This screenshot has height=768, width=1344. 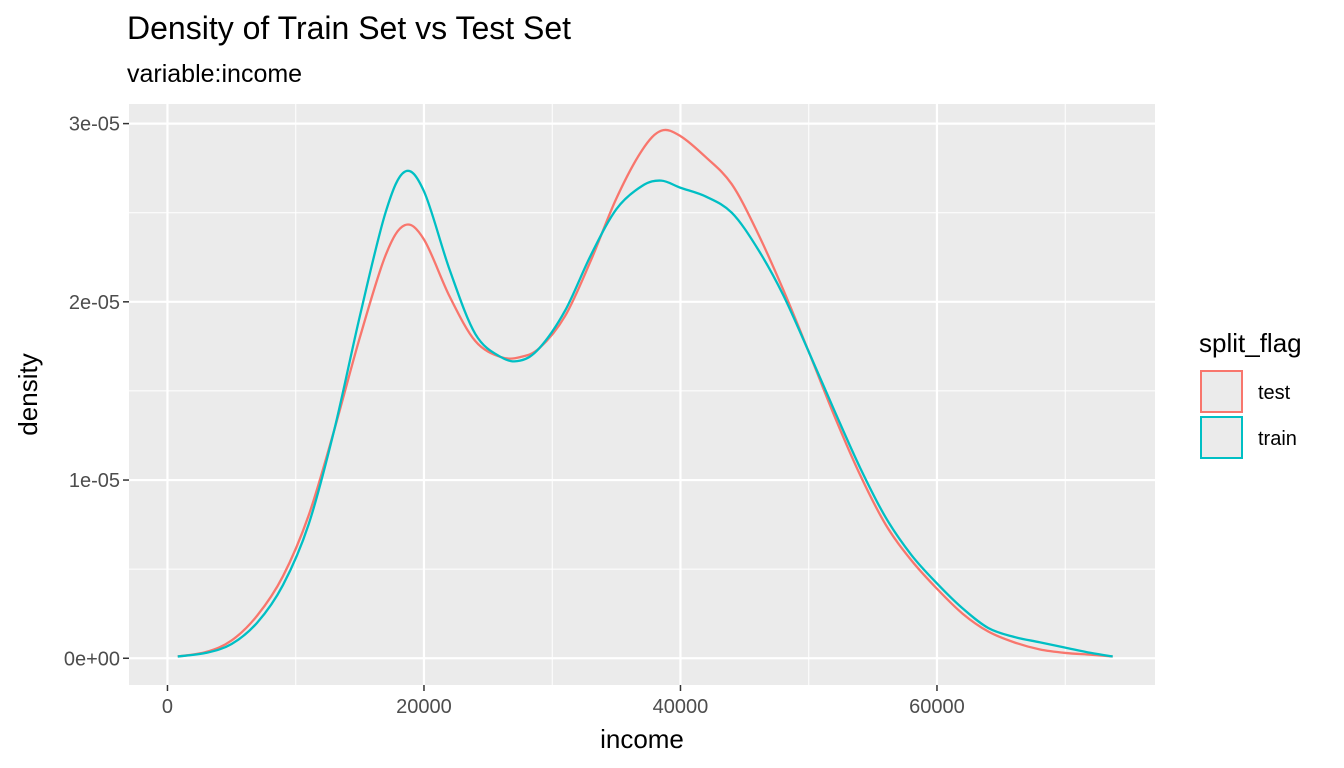 What do you see at coordinates (94, 303) in the screenshot?
I see `y-tick-label: 2e-05` at bounding box center [94, 303].